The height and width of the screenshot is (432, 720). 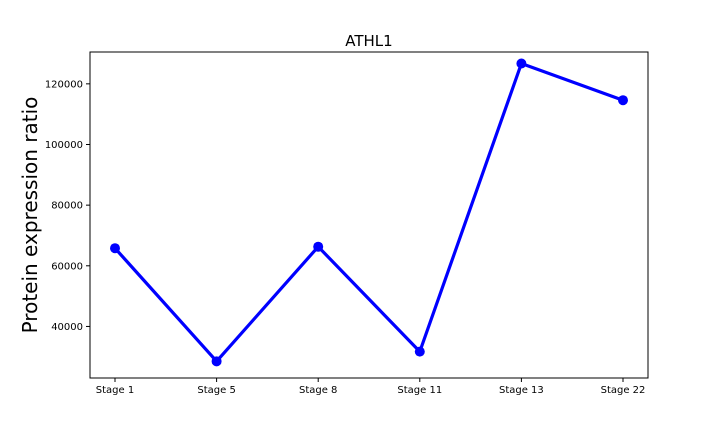 What do you see at coordinates (419, 390) in the screenshot?
I see `x-tick-label: Stage 11` at bounding box center [419, 390].